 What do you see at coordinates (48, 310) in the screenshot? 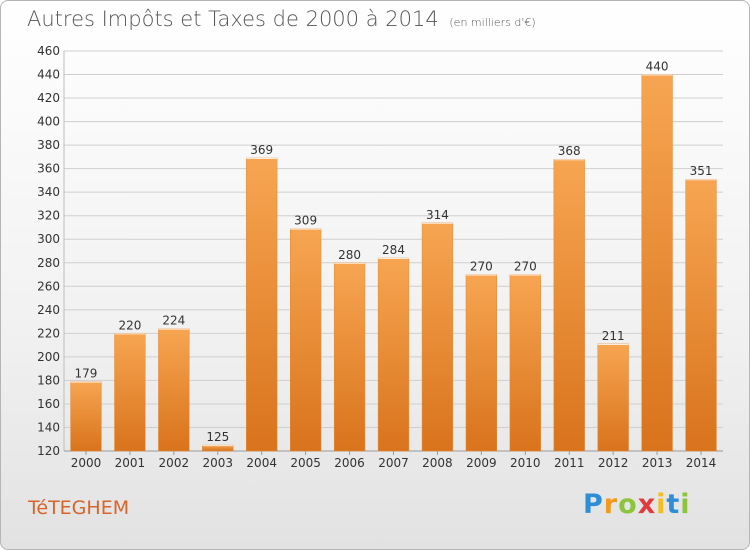
I see `y-tick-label: 240` at bounding box center [48, 310].